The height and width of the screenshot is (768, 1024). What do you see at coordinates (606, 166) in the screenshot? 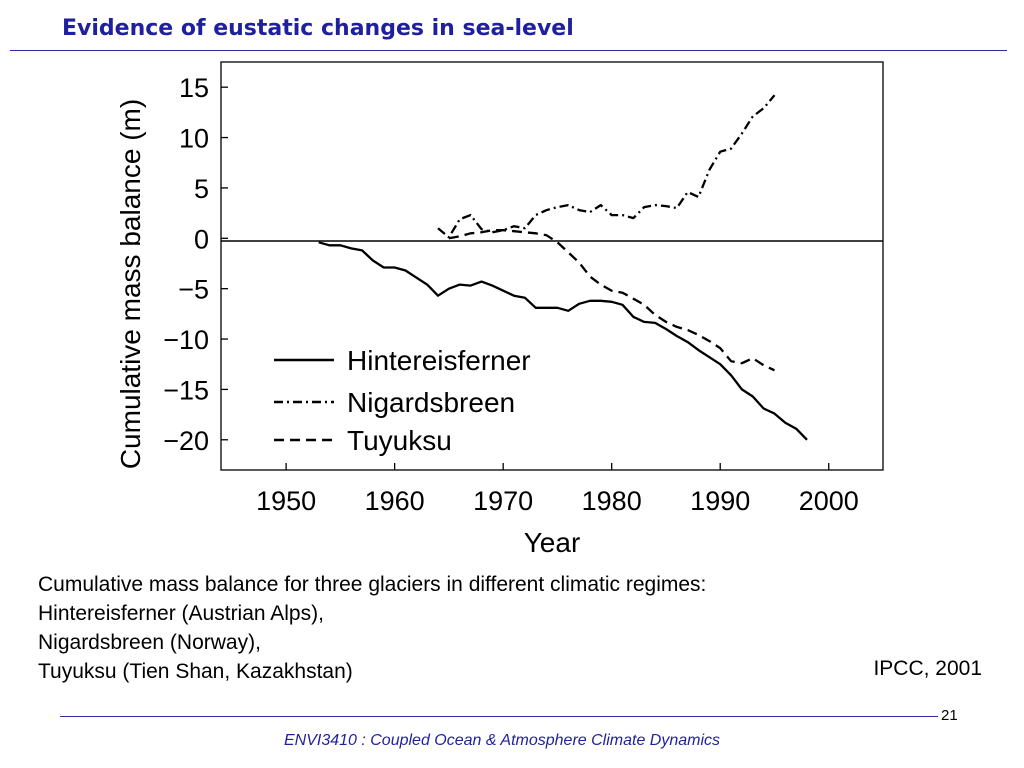
I see `series-line-nigardsbreen` at bounding box center [606, 166].